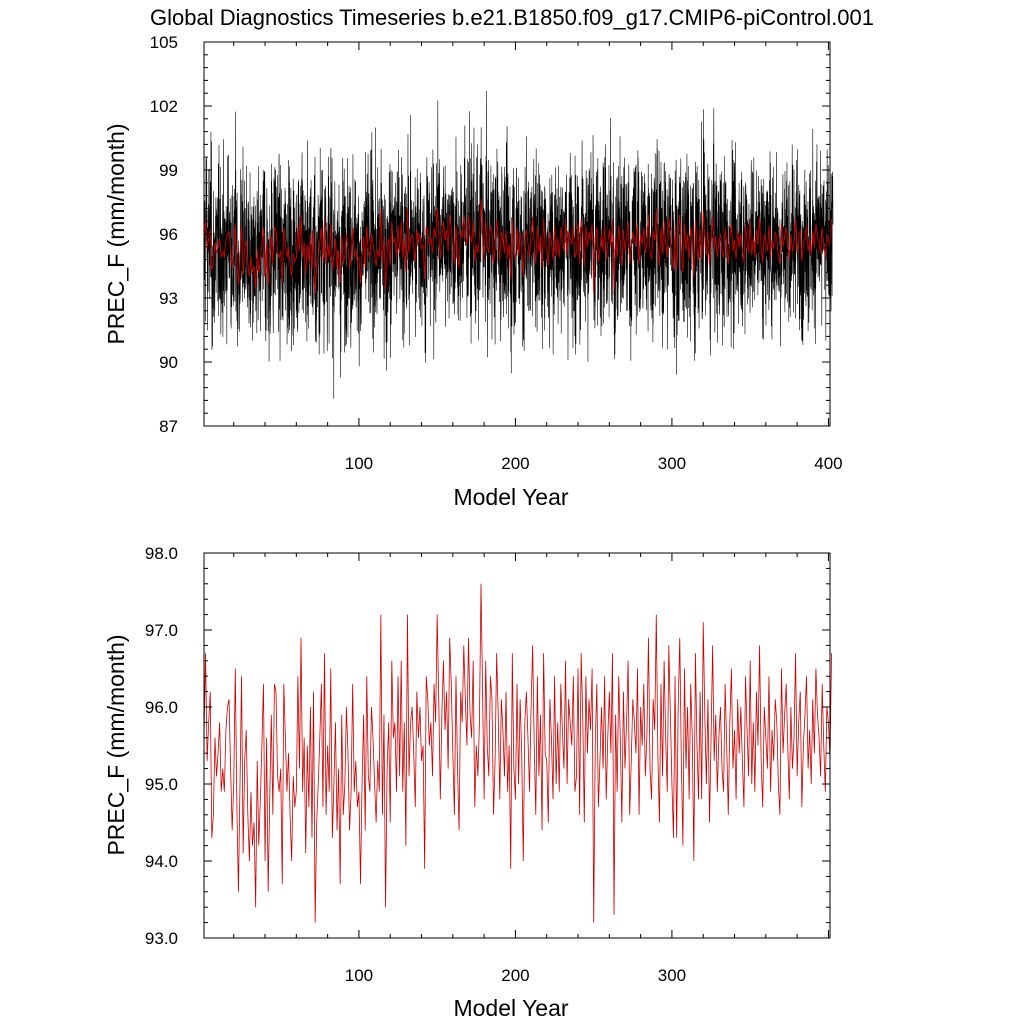 The image size is (1024, 1024). What do you see at coordinates (161, 861) in the screenshot?
I see `y-tick-label: 94.0` at bounding box center [161, 861].